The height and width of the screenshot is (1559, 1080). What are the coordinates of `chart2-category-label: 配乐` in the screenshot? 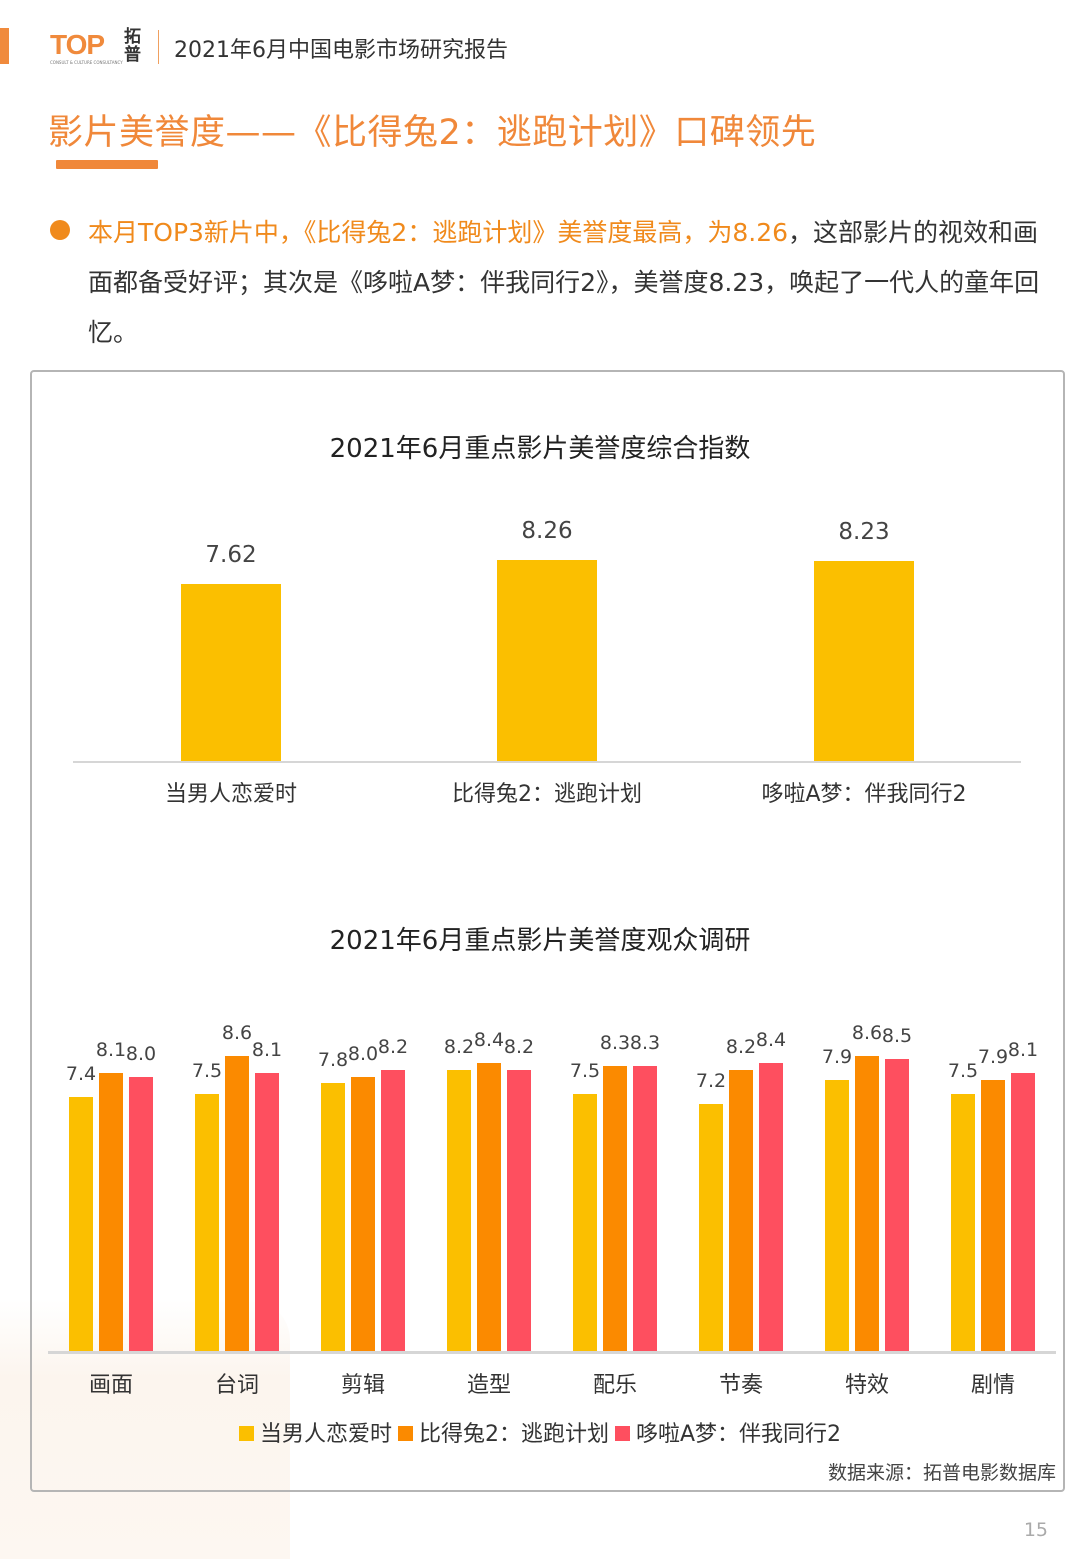 It's located at (614, 1385).